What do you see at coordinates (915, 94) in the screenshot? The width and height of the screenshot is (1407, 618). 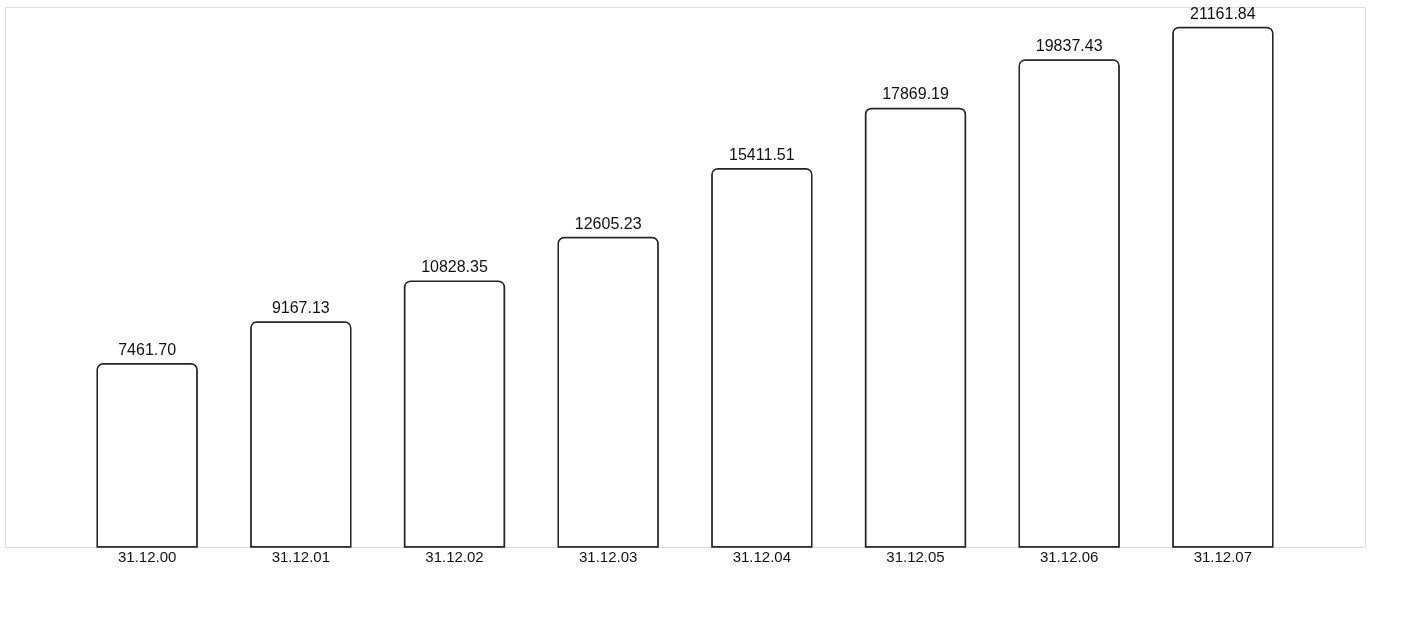 I see `data-label: 17869.19` at bounding box center [915, 94].